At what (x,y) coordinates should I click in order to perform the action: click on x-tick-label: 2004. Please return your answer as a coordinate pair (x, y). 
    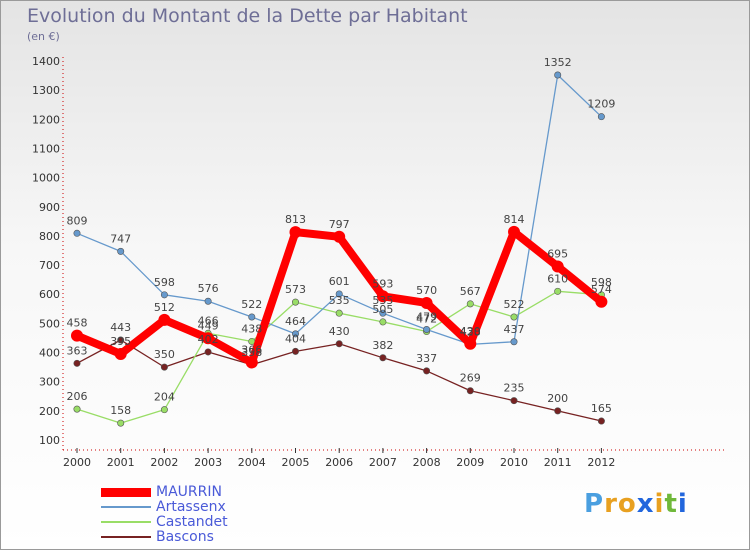
    Looking at the image, I should click on (252, 462).